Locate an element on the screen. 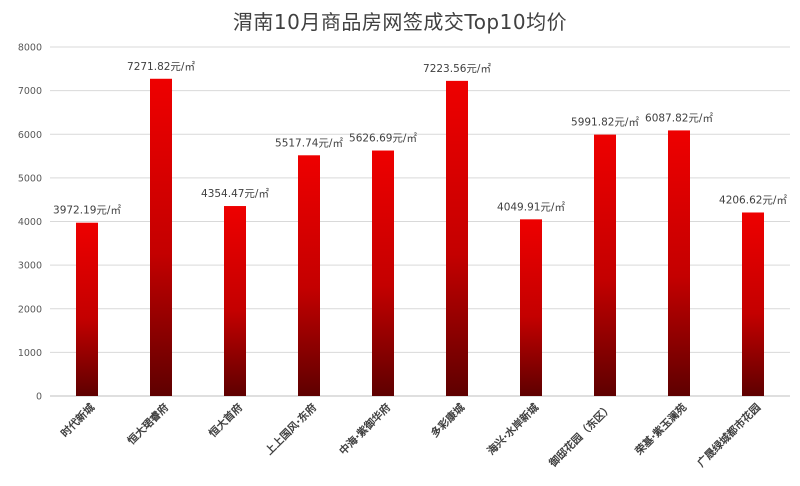  x-tick-label: 广晟绿城都市花园 is located at coordinates (729, 435).